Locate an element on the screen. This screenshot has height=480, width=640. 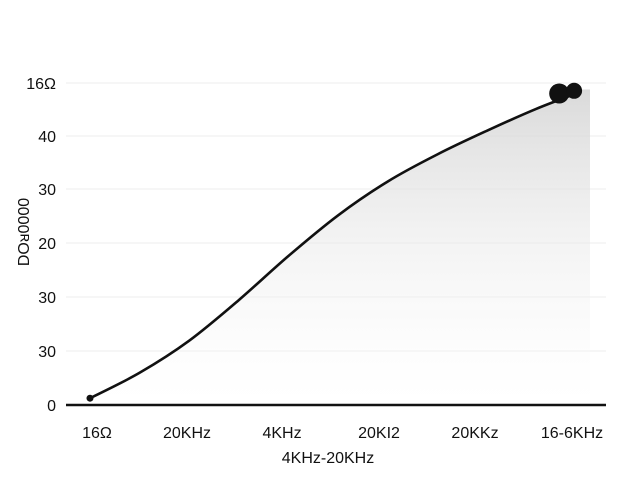
y-tick-label: 20 is located at coordinates (47, 244).